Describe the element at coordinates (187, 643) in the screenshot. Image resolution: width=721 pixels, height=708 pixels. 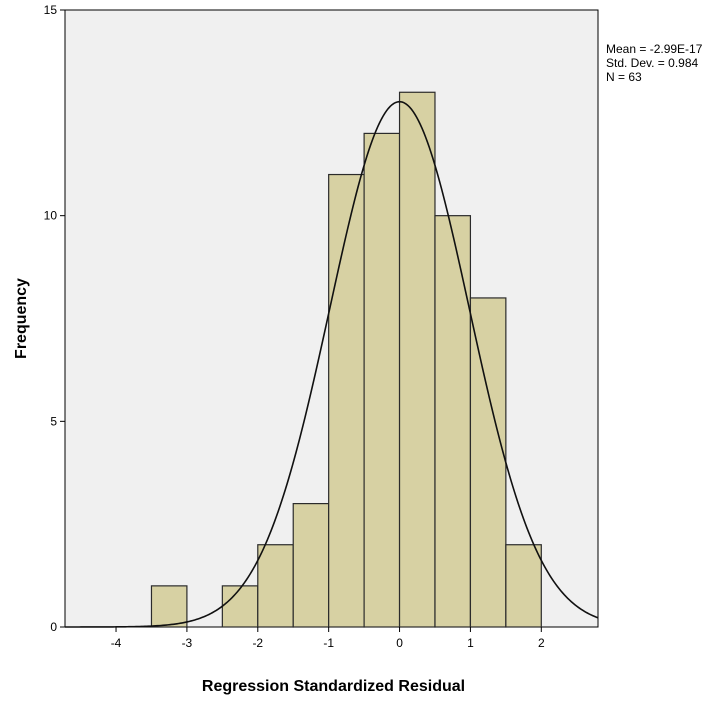
I see `x-tick-label: -3` at that location.